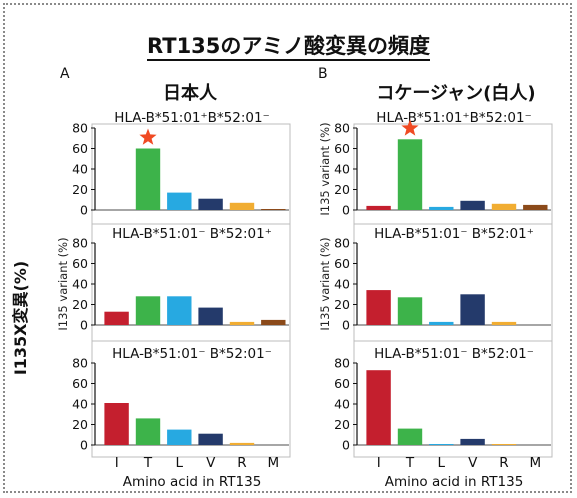  Describe the element at coordinates (180, 279) in the screenshot. I see `chart-panel-a-2: HLA-B*51:01⁻ B*52:01⁺ 0 20 40 60 80` at that location.